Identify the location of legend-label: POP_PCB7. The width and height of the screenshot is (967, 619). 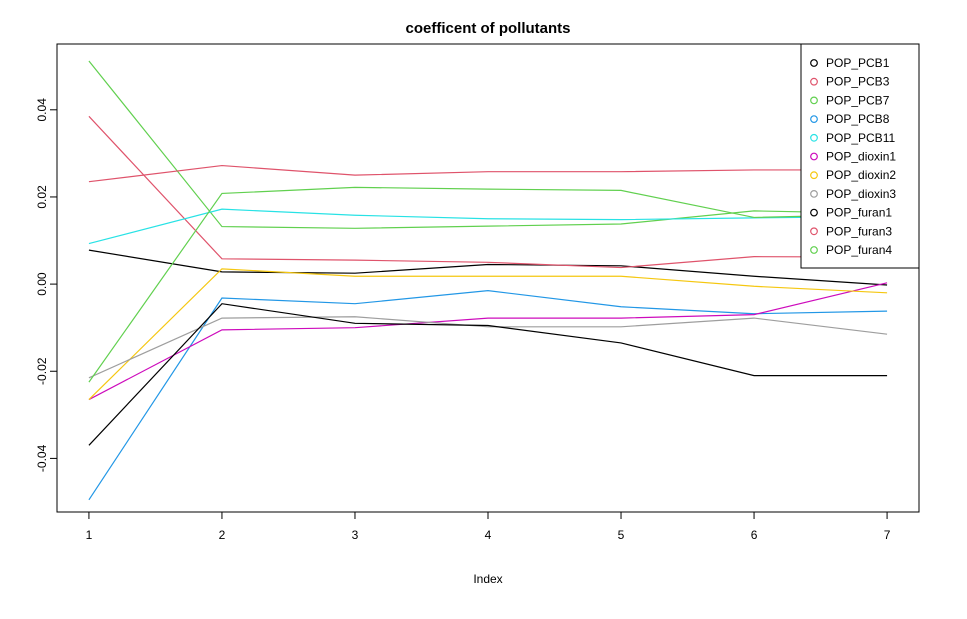
(858, 100).